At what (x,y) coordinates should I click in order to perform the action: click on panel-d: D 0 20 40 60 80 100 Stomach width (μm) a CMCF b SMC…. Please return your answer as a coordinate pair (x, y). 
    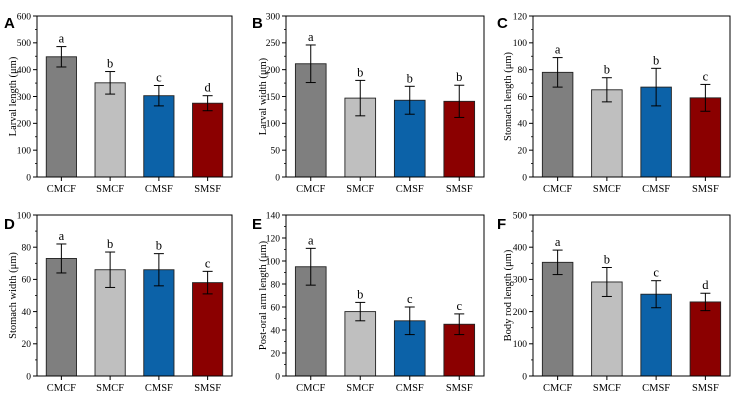
    Looking at the image, I should click on (118, 302).